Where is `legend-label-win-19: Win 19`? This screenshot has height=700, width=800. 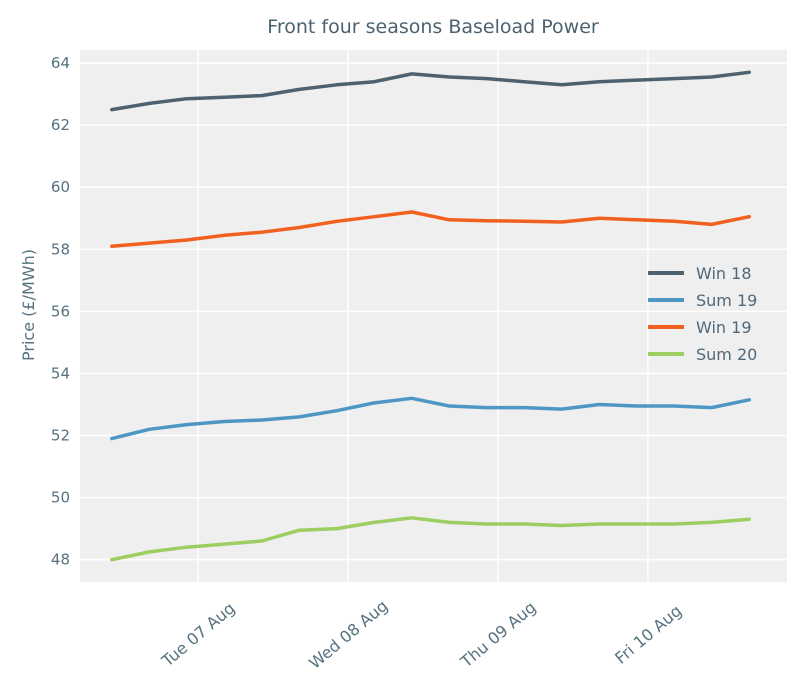 legend-label-win-19: Win 19 is located at coordinates (724, 327).